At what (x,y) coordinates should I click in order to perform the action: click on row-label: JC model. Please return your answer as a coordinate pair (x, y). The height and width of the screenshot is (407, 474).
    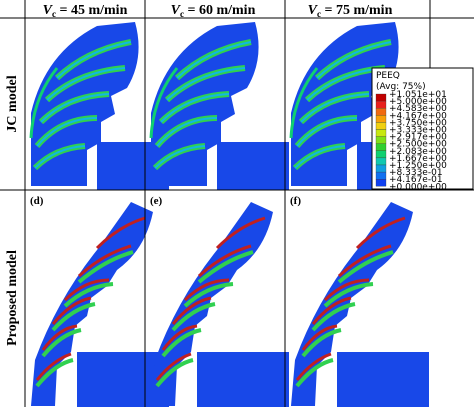
    Looking at the image, I should click on (12, 103).